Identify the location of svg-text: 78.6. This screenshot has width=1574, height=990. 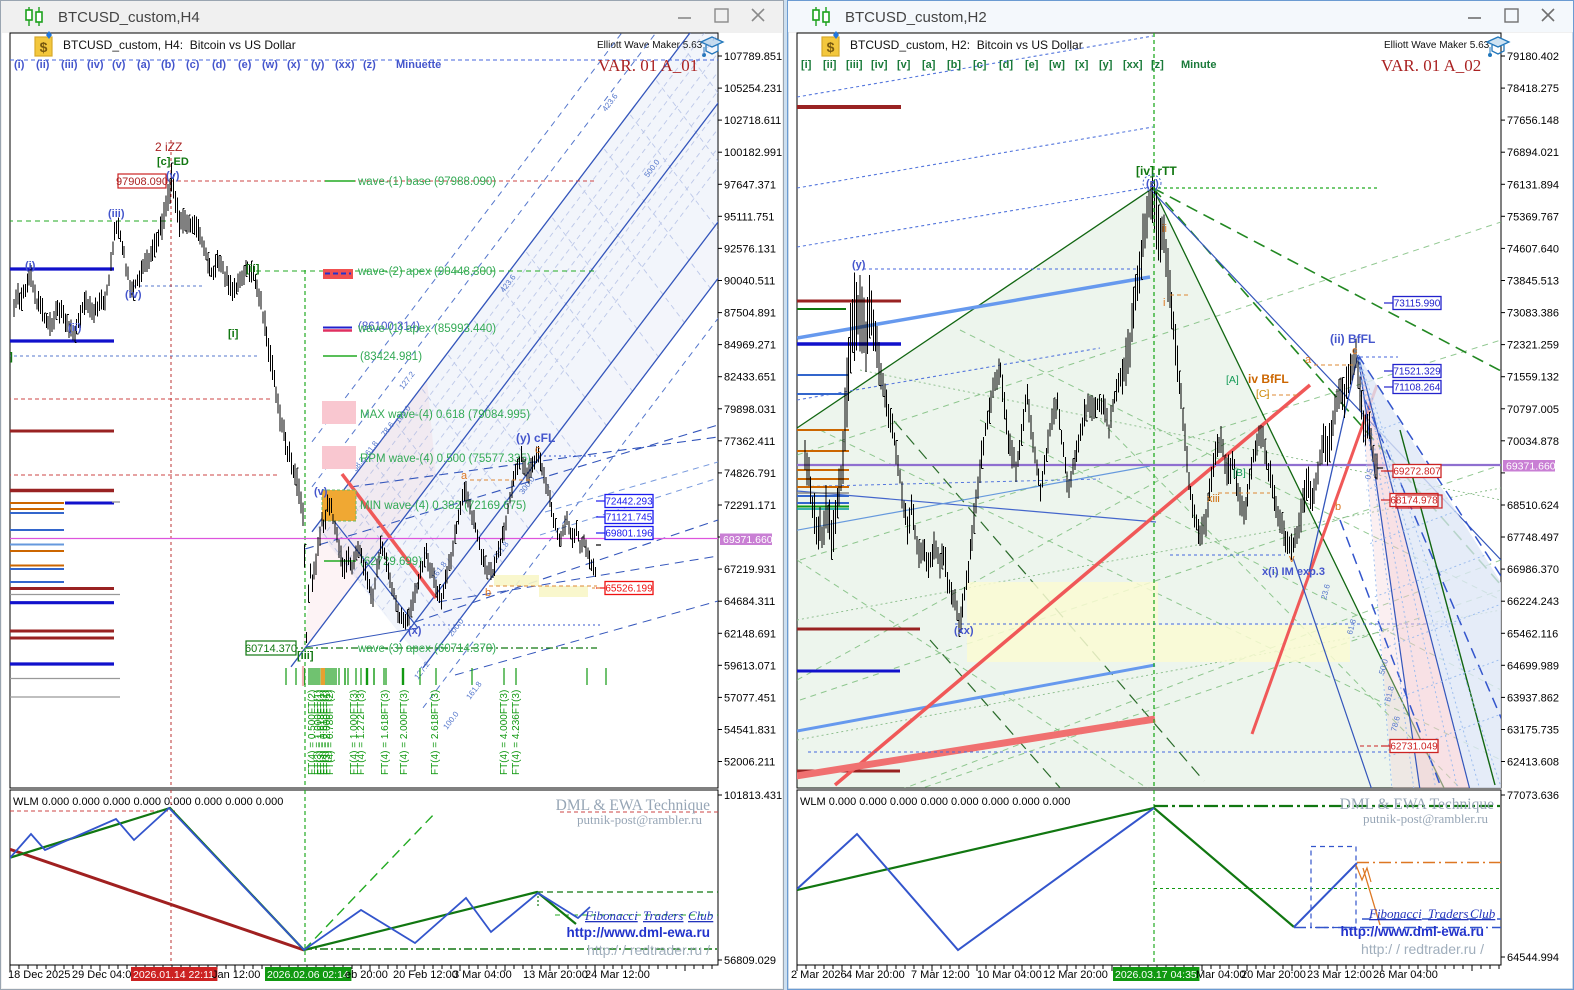
(1395, 724).